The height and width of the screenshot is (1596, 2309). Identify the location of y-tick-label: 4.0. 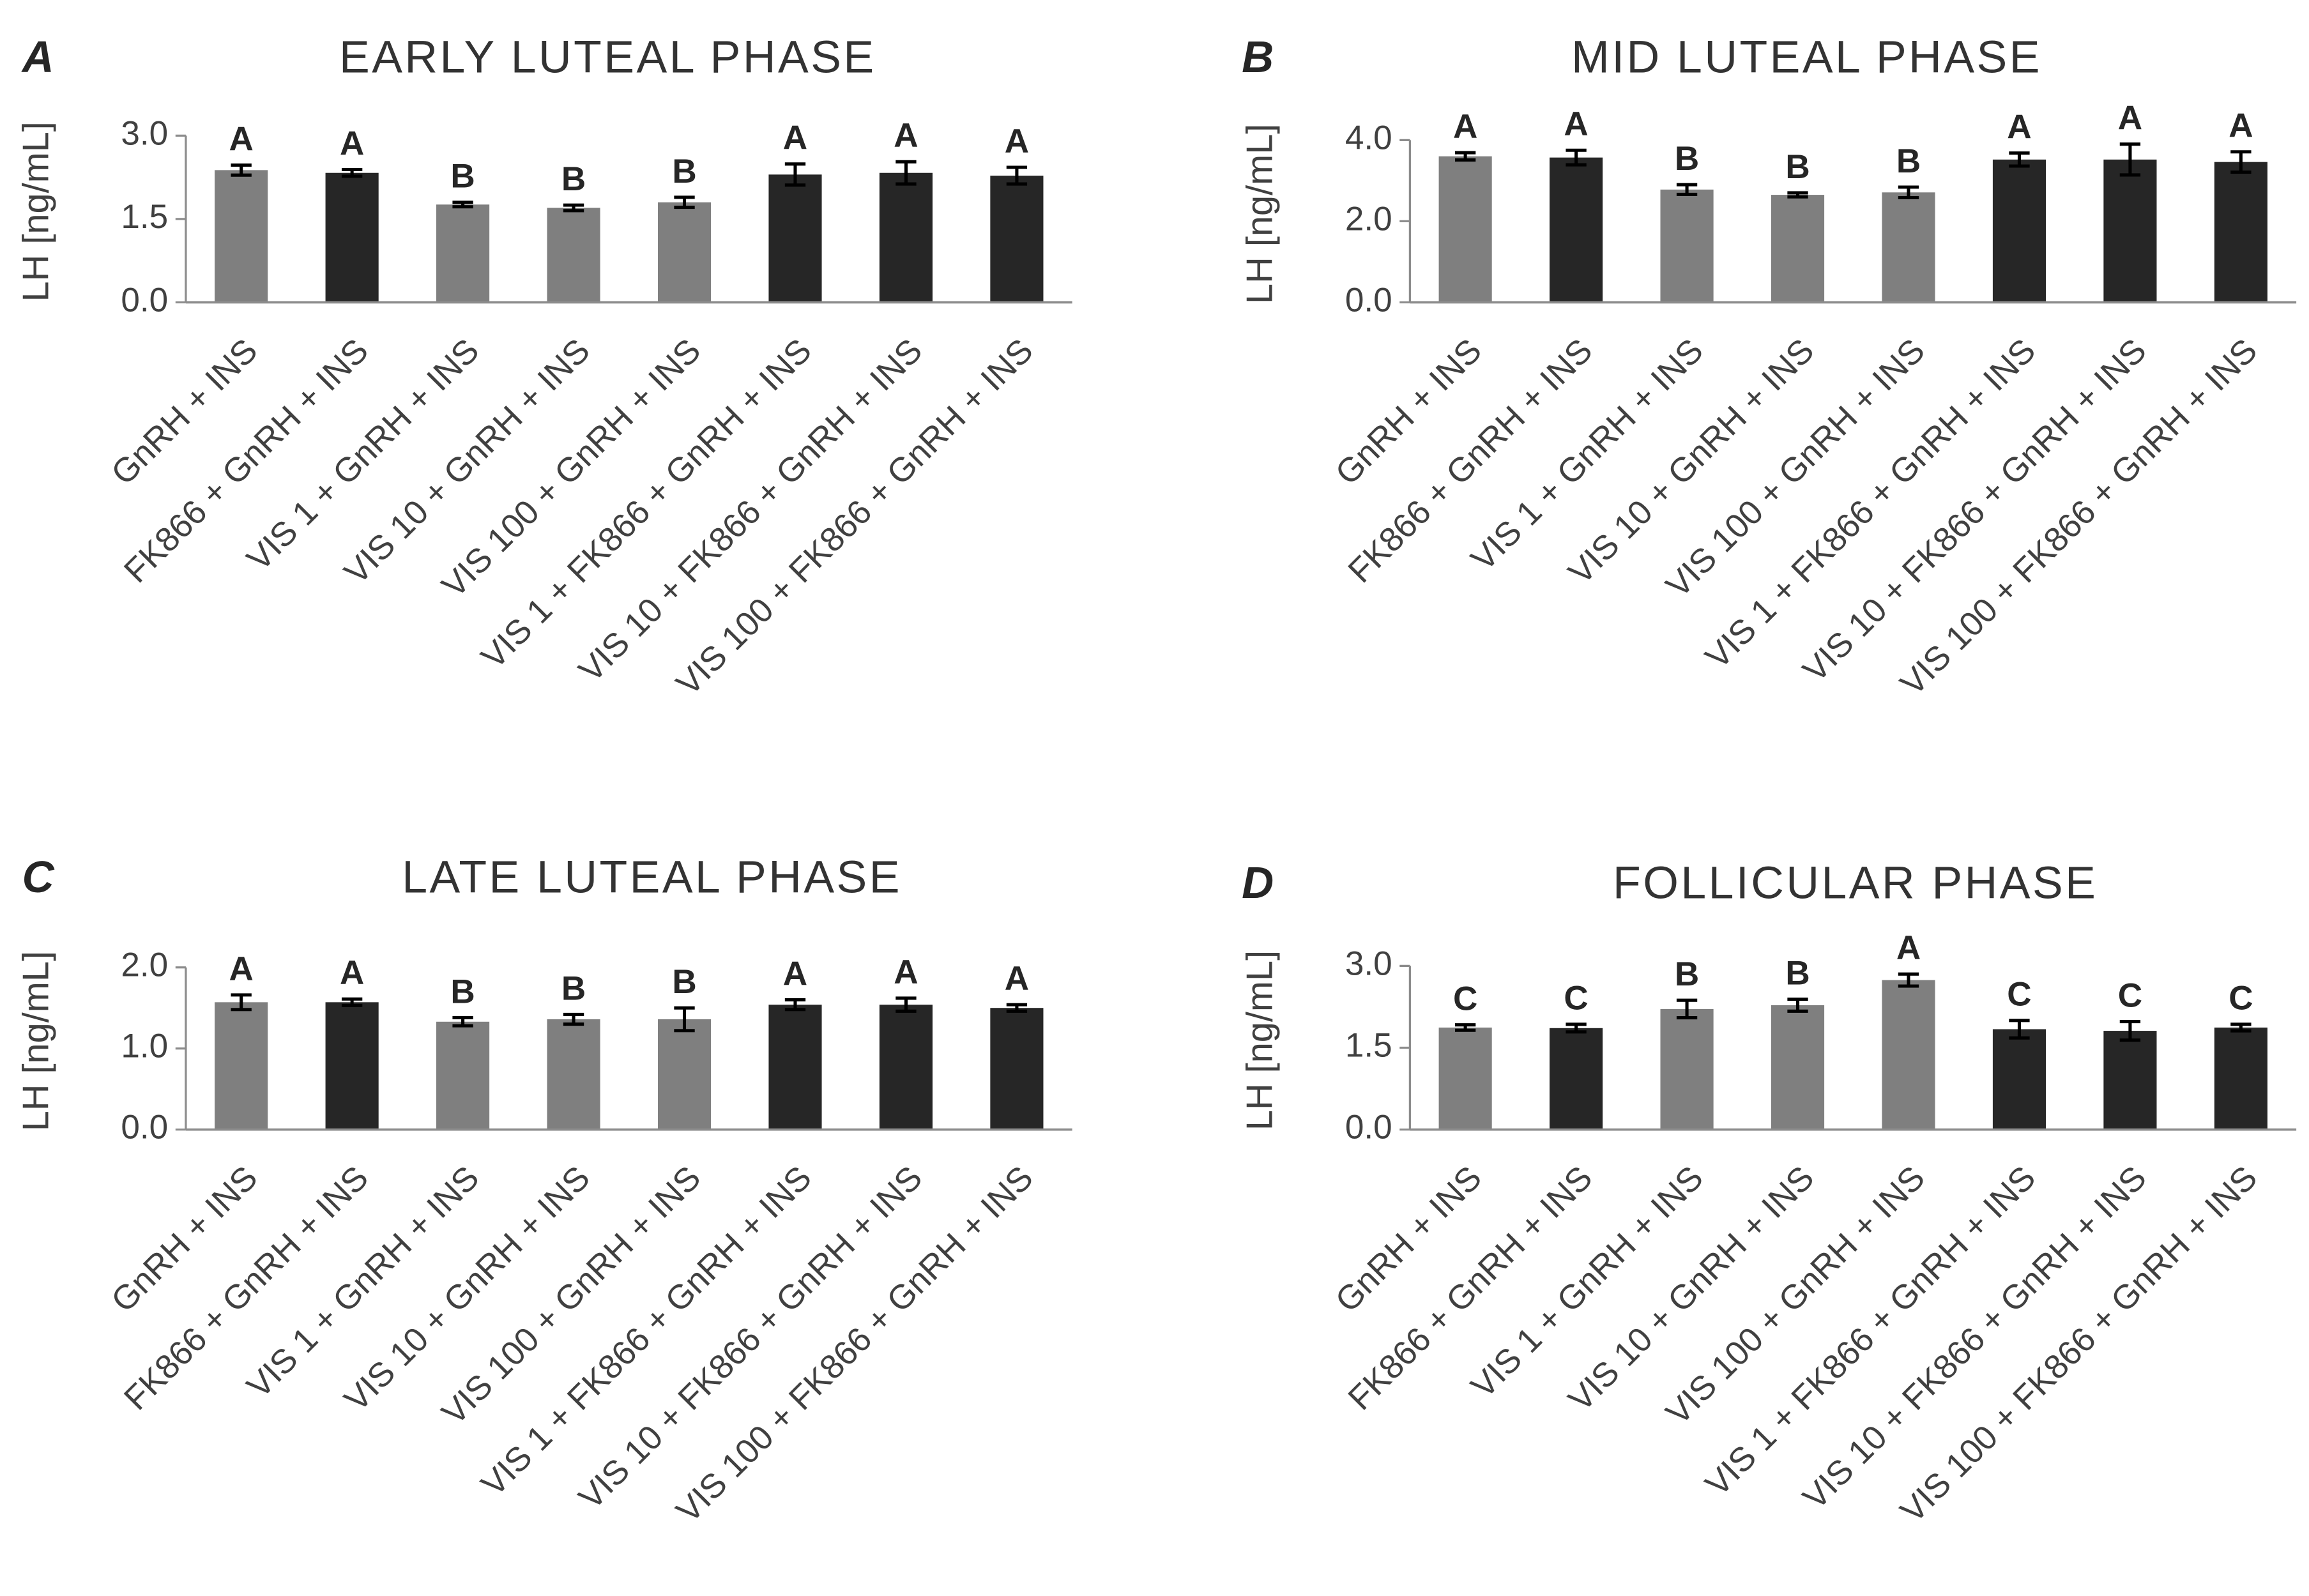
(1368, 137).